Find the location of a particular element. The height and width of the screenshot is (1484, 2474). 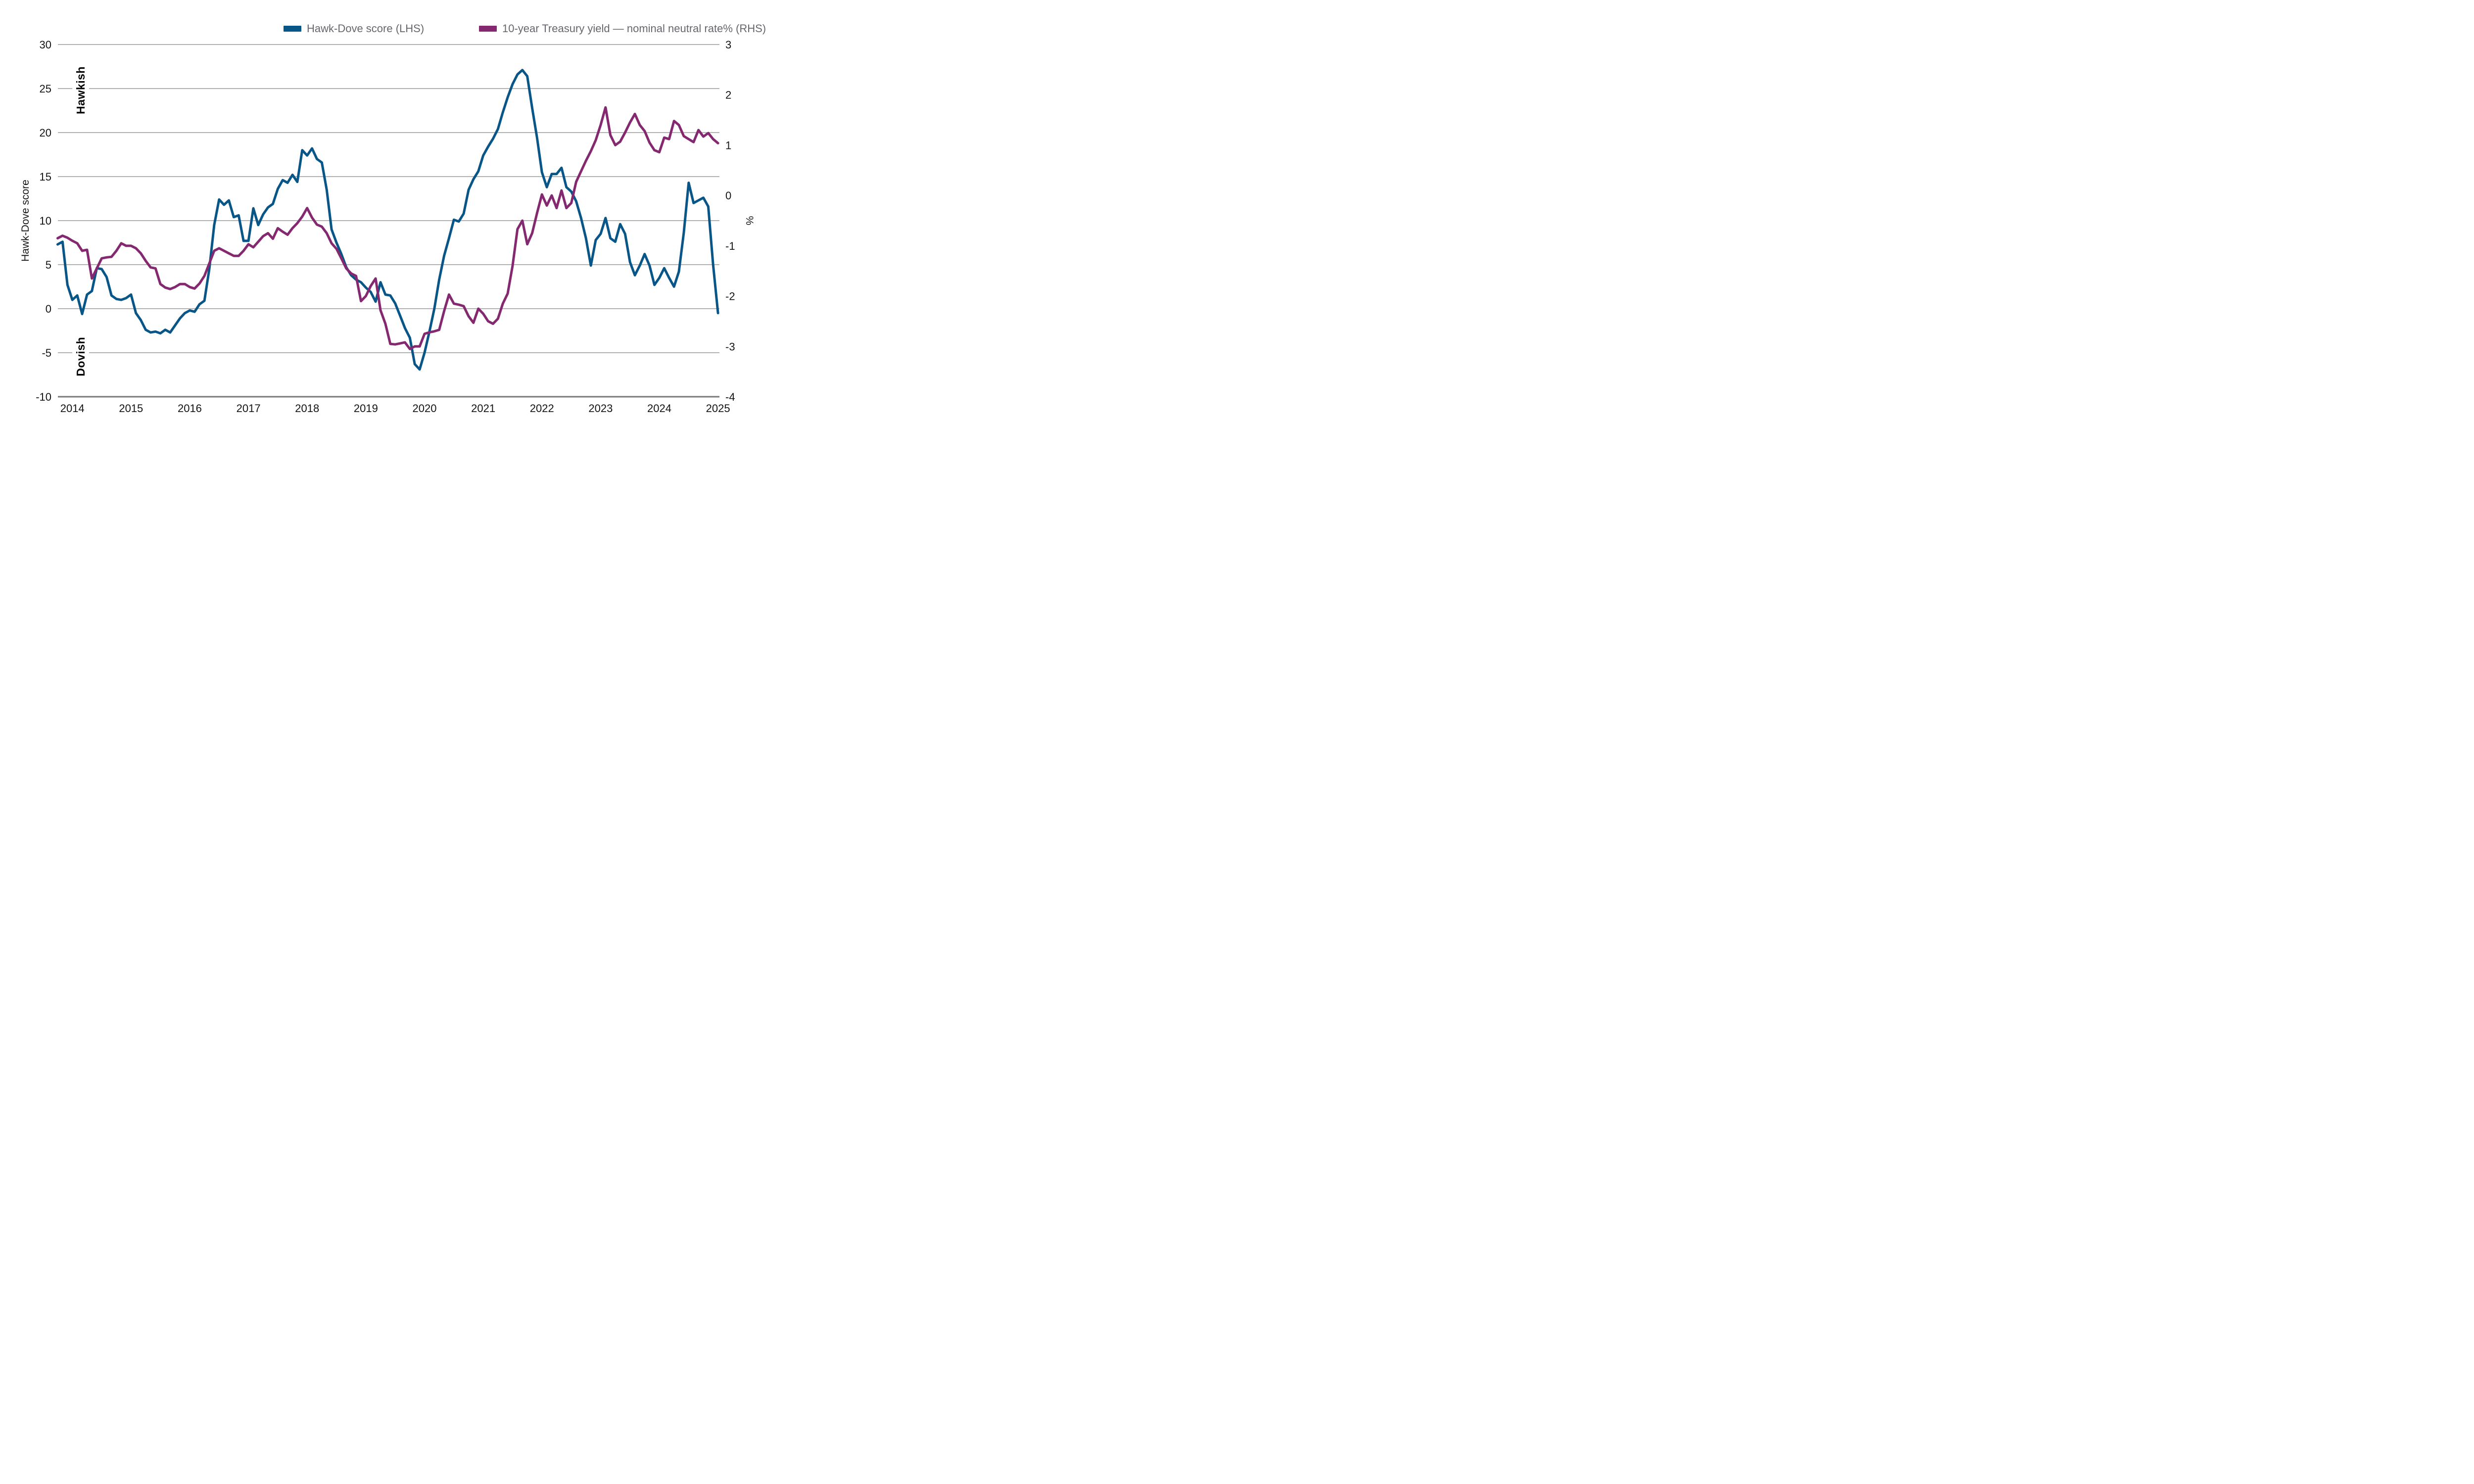

x-axis-tick-label: 2018 is located at coordinates (307, 408).